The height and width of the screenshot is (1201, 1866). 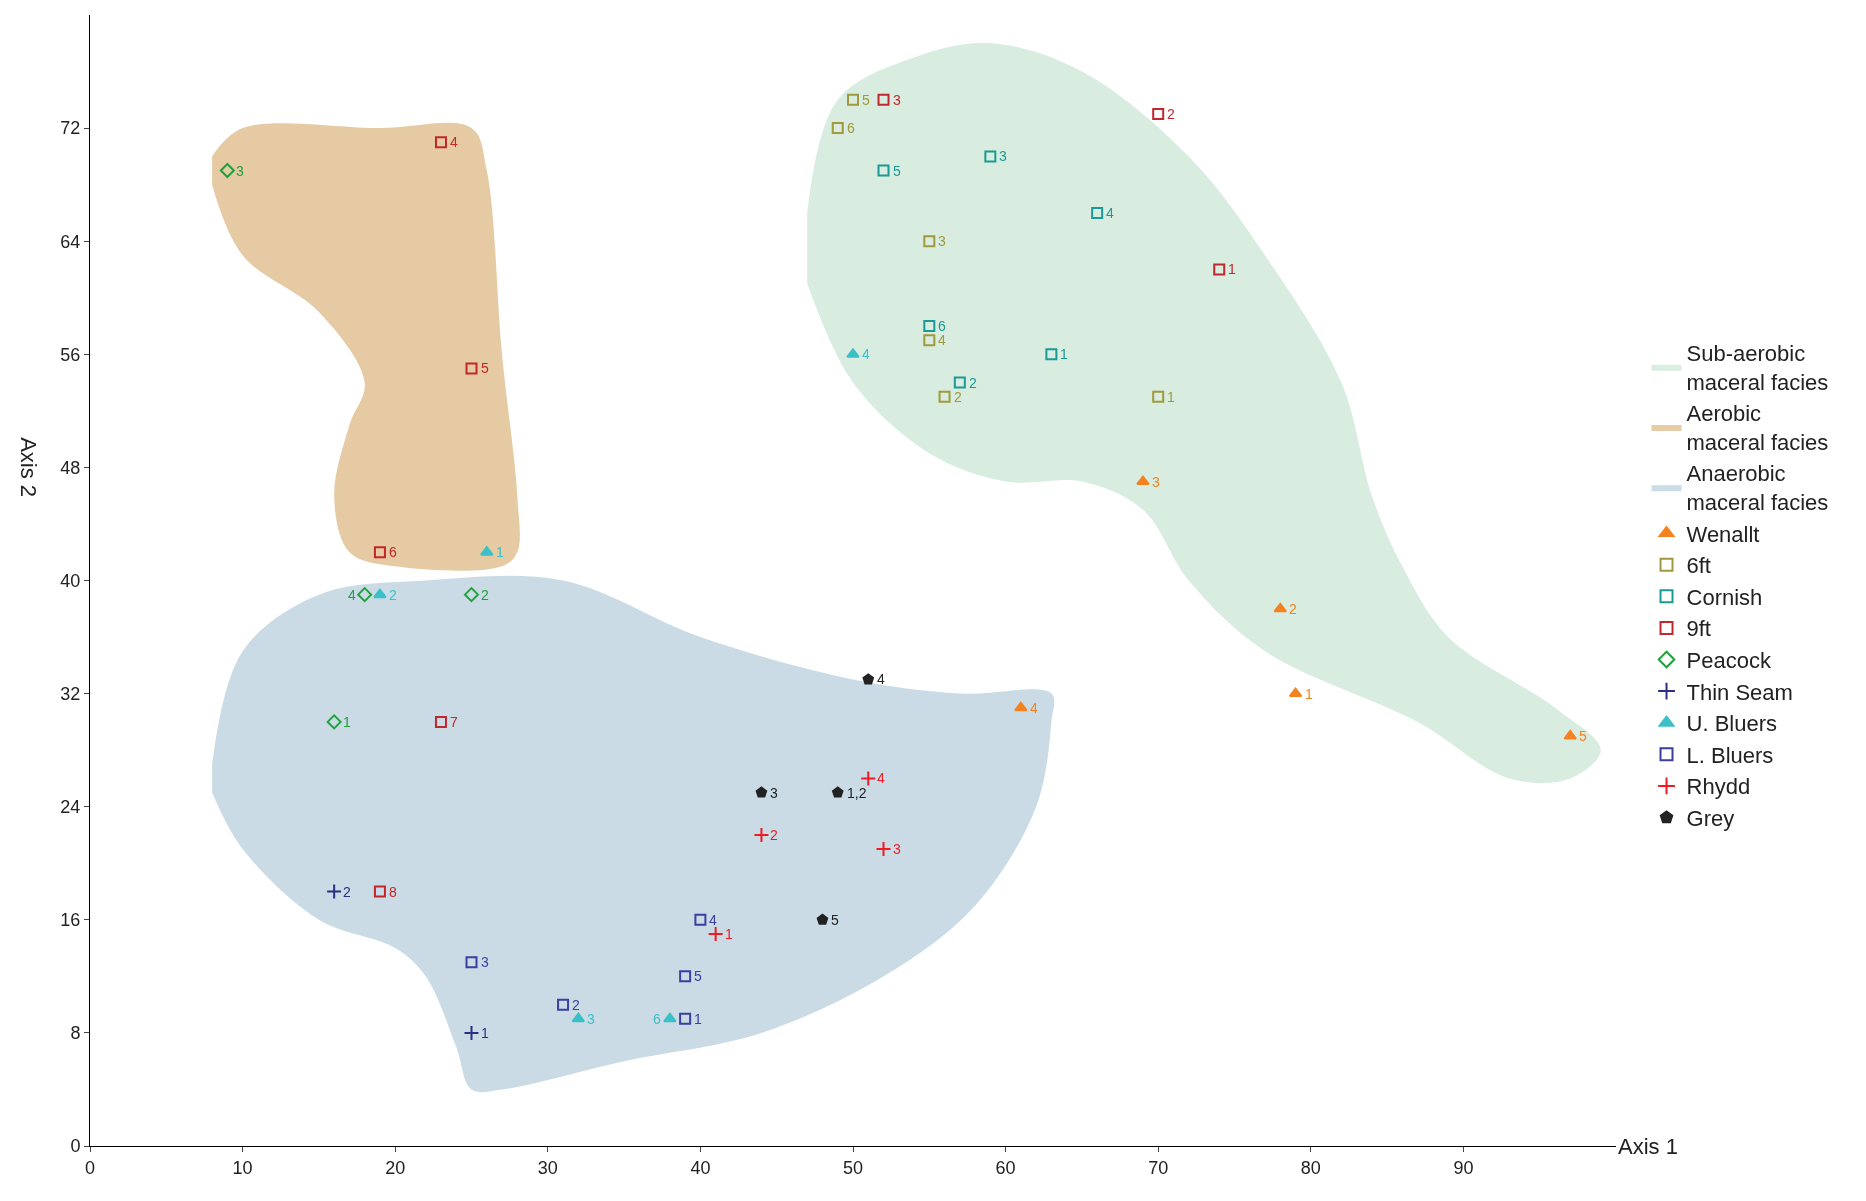 What do you see at coordinates (1757, 368) in the screenshot?
I see `legend-label: Sub-aerobic maceral facies` at bounding box center [1757, 368].